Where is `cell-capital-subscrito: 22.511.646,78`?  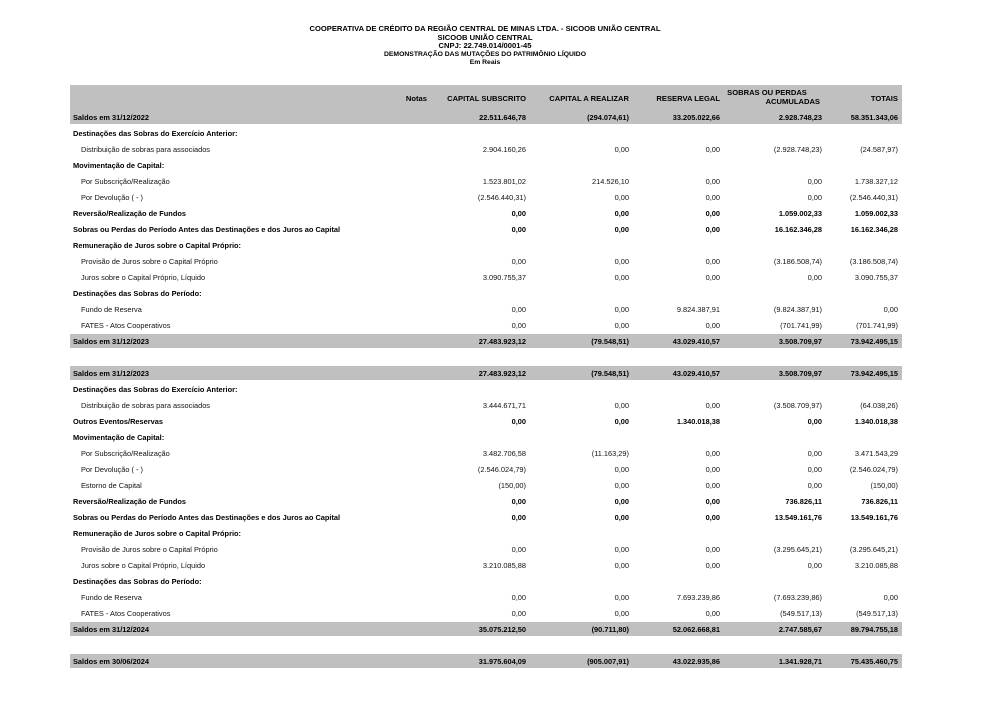 cell-capital-subscrito: 22.511.646,78 is located at coordinates (502, 117).